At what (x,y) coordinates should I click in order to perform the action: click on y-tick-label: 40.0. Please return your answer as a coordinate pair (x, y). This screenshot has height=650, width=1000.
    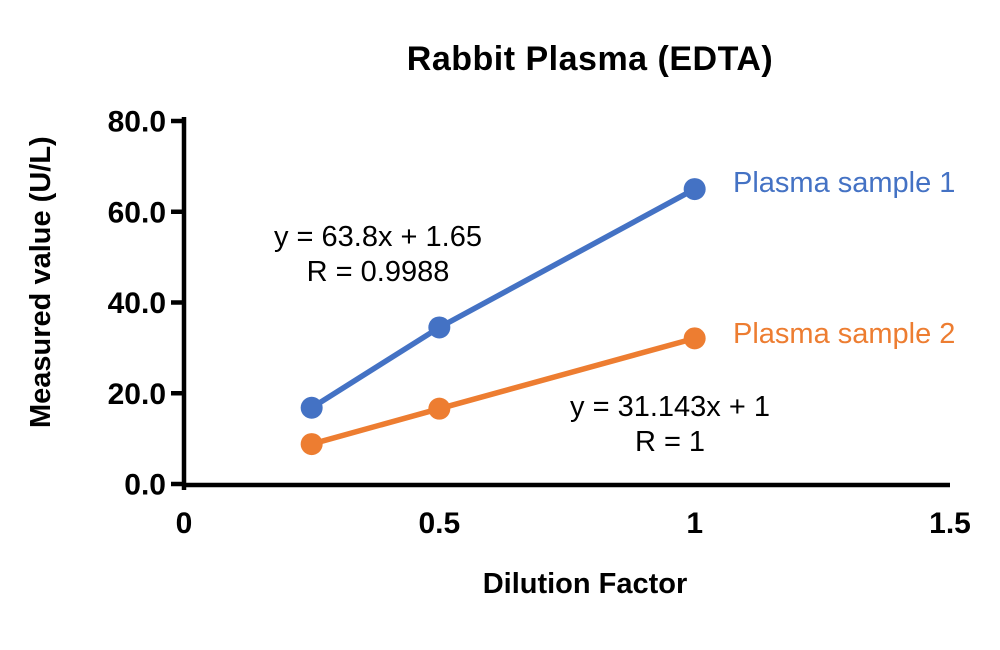
    Looking at the image, I should click on (137, 303).